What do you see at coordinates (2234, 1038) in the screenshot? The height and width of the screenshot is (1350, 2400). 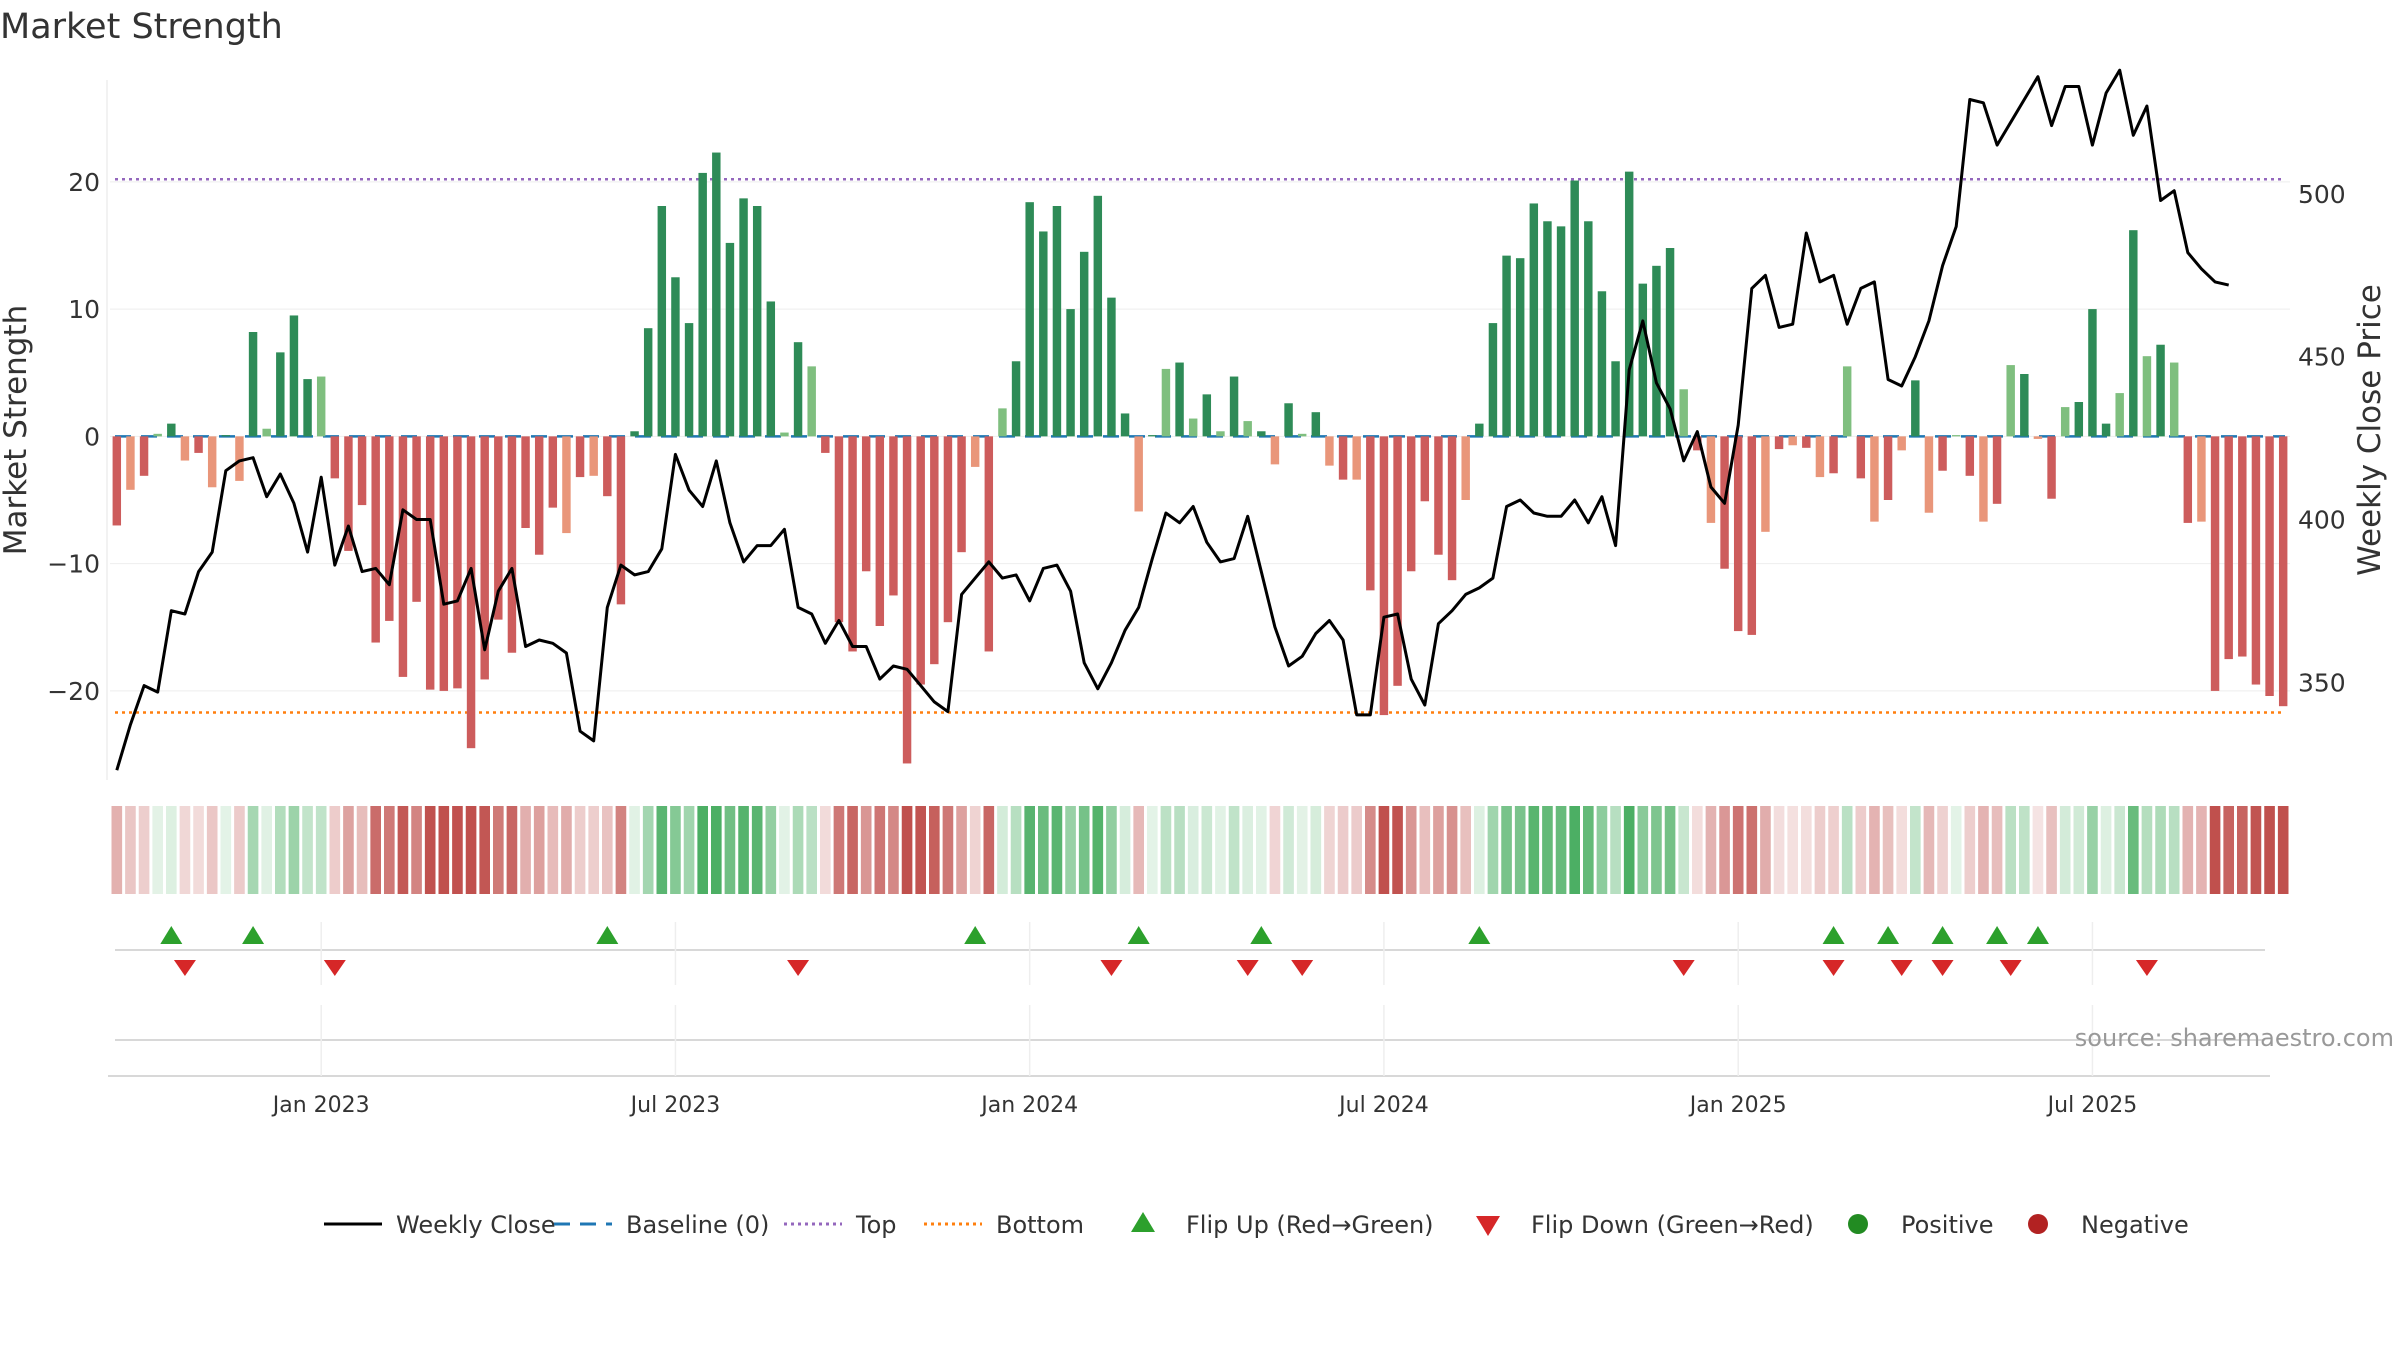 I see `source-label: source: sharemaestro.com` at bounding box center [2234, 1038].